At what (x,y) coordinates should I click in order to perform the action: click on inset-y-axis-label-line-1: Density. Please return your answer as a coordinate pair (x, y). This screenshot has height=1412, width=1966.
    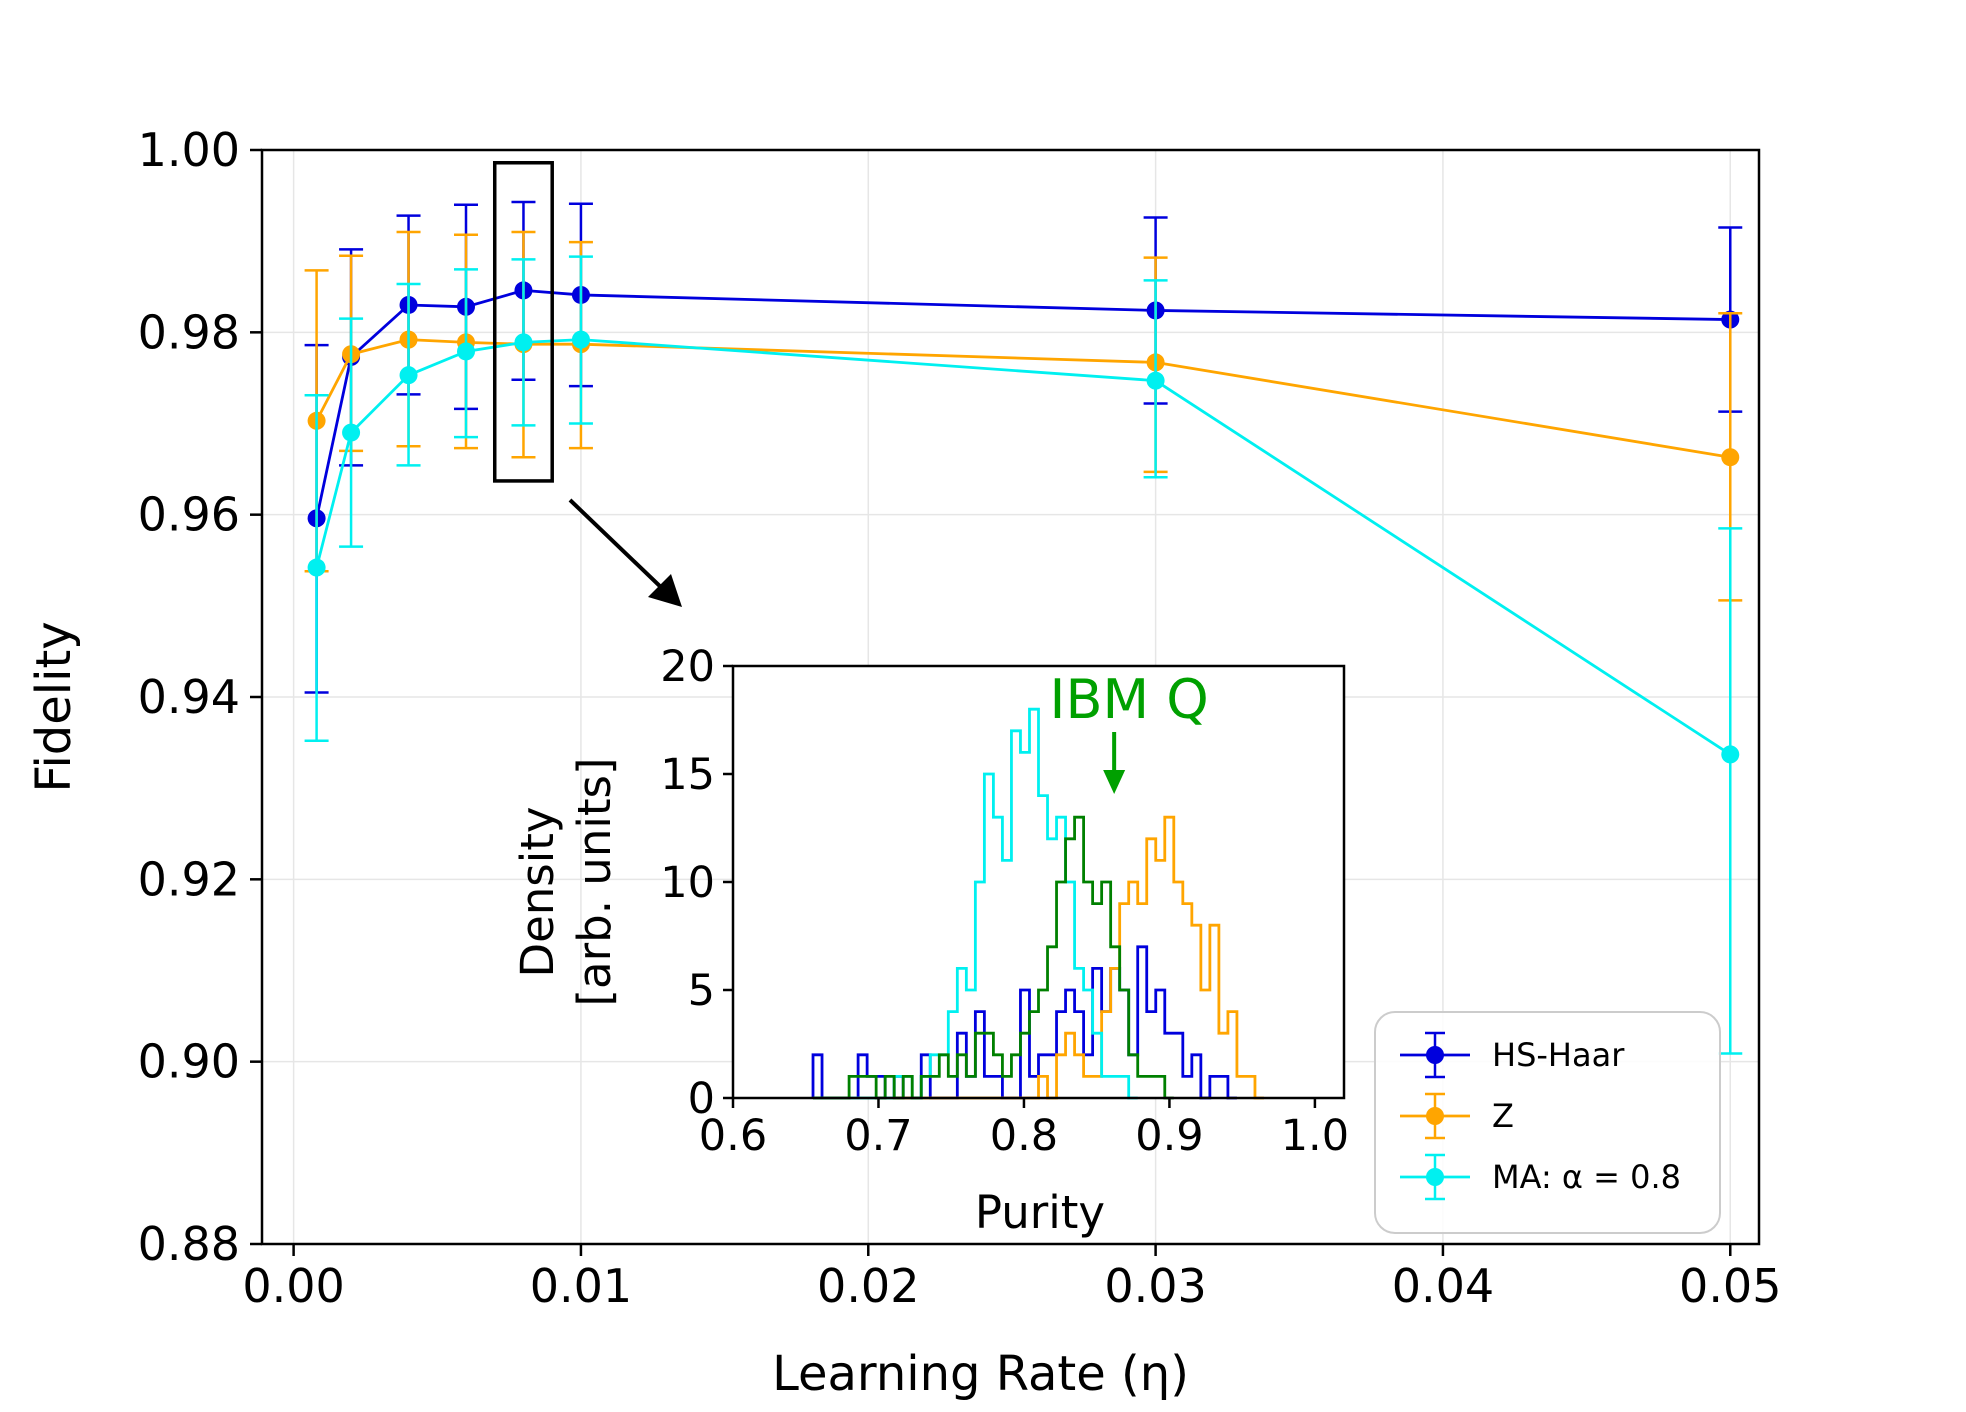
    Looking at the image, I should click on (537, 891).